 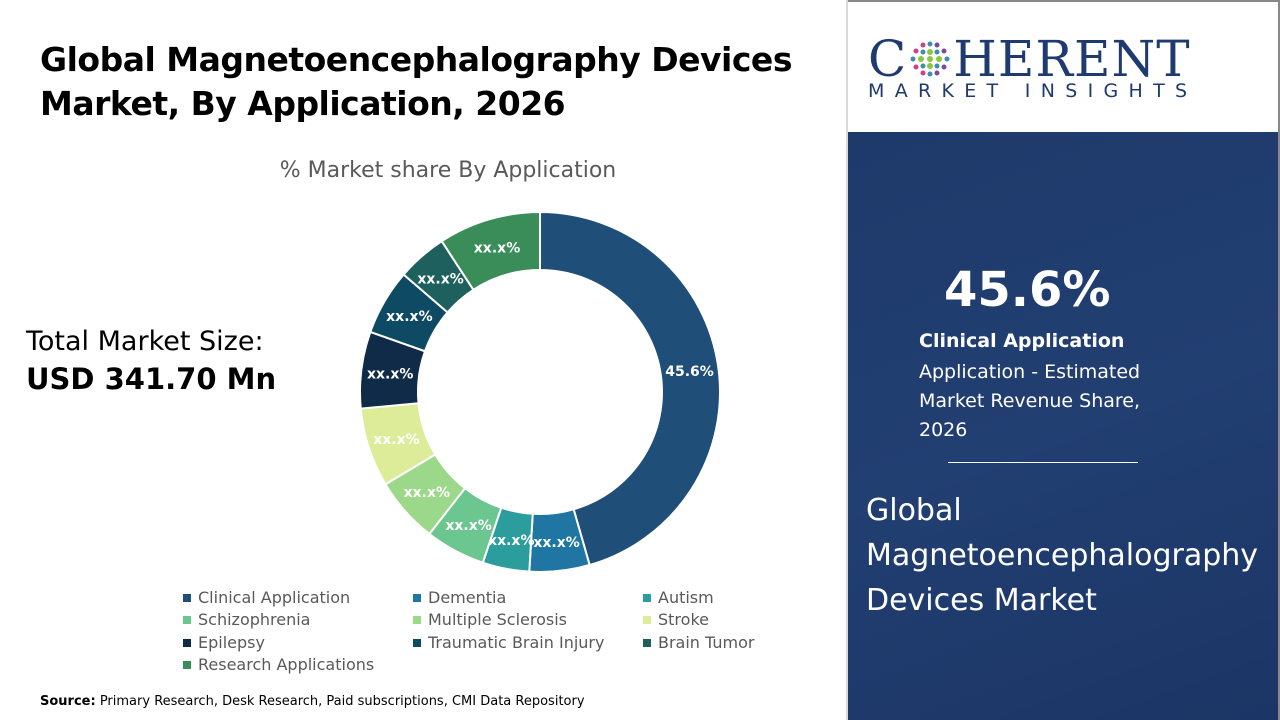 I want to click on legend-label: Traumatic Brain Injury, so click(x=516, y=642).